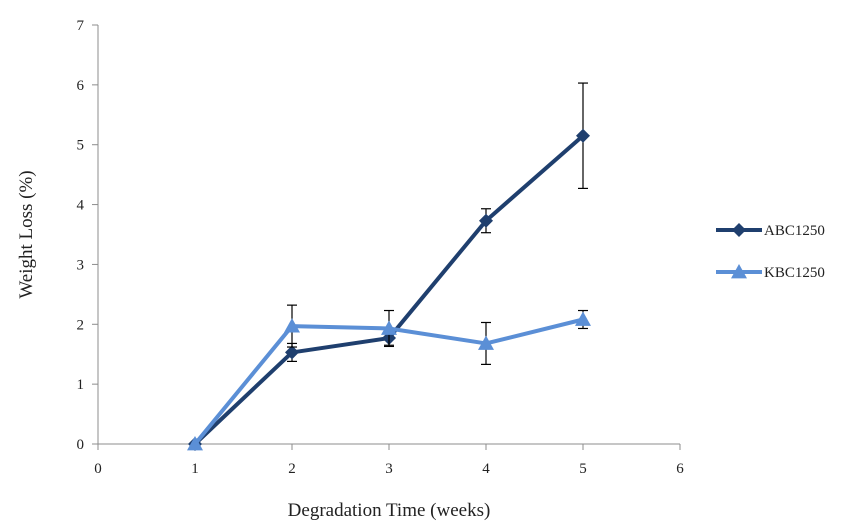  I want to click on x-tick-label: 5, so click(583, 469).